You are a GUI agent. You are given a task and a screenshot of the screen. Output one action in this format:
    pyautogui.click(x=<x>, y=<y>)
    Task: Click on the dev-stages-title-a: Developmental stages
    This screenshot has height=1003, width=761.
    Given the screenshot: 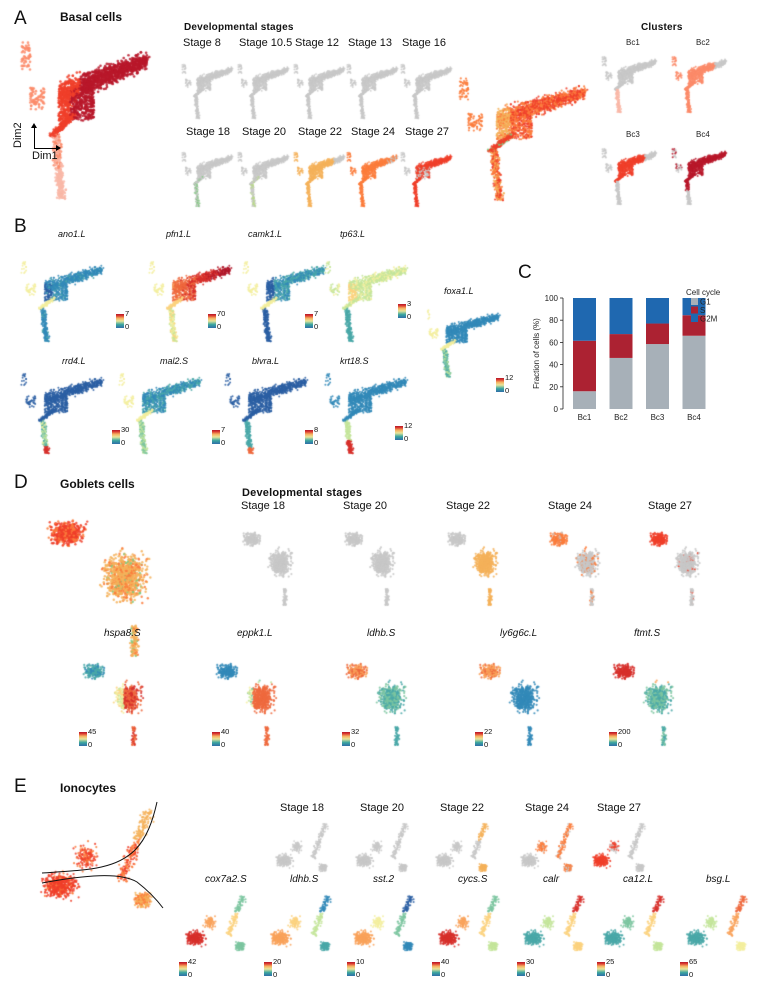 What is the action you would take?
    pyautogui.click(x=239, y=27)
    